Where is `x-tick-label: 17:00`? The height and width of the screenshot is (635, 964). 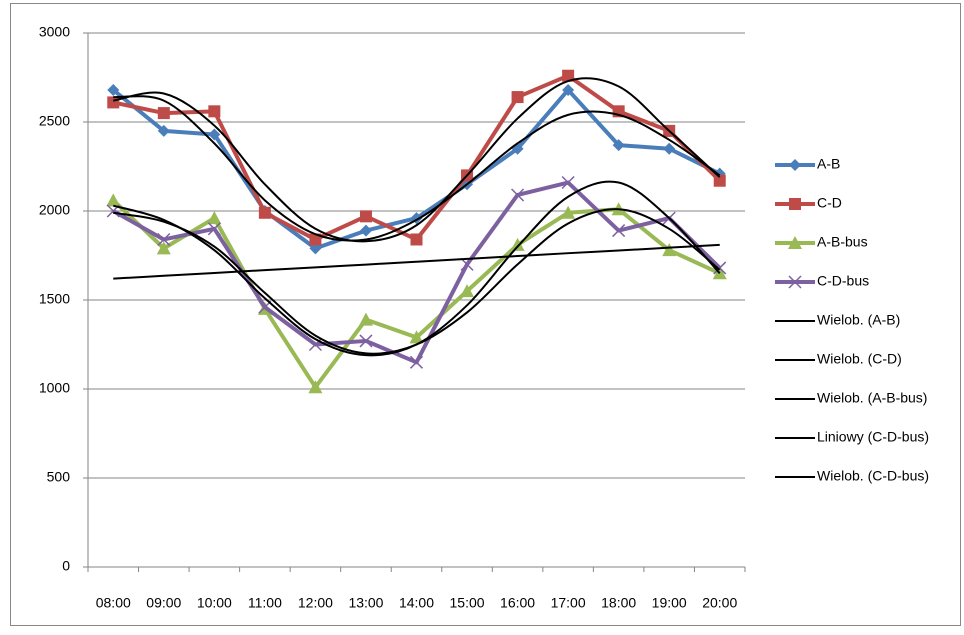
x-tick-label: 17:00 is located at coordinates (568, 603).